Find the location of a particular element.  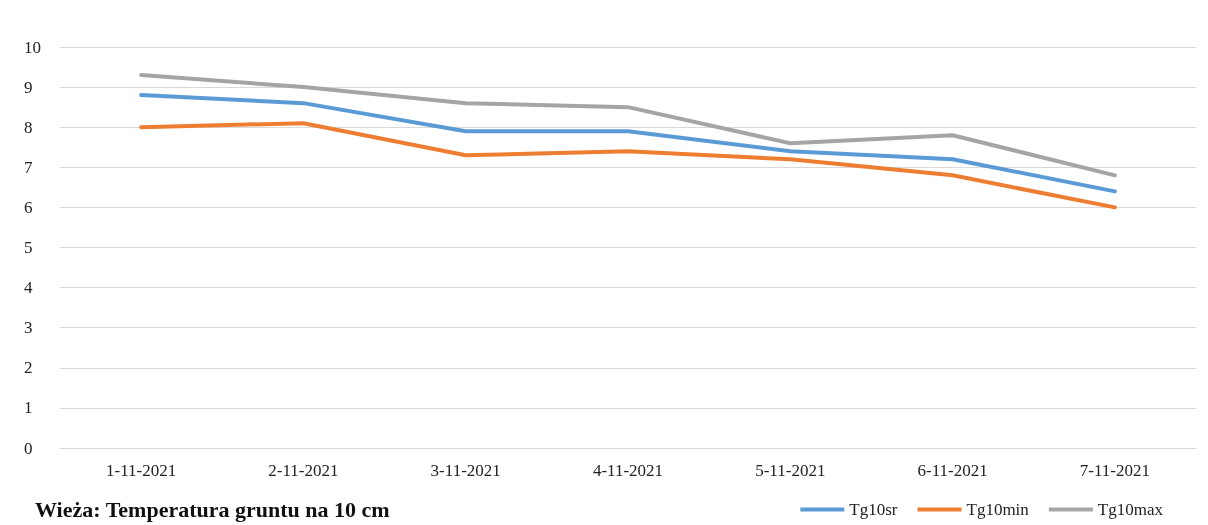

x-tick-label: 6-11-2021 is located at coordinates (952, 470).